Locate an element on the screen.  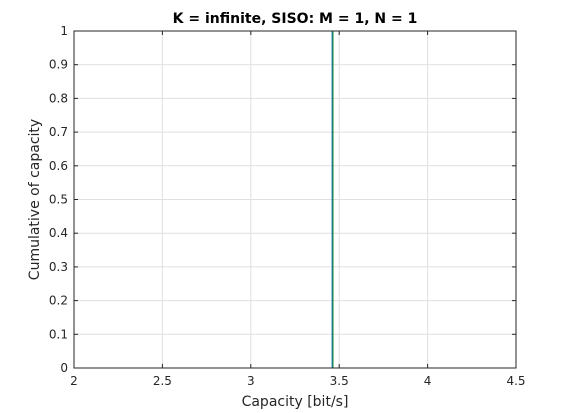
y-tick-label: 0.2 is located at coordinates (58, 301).